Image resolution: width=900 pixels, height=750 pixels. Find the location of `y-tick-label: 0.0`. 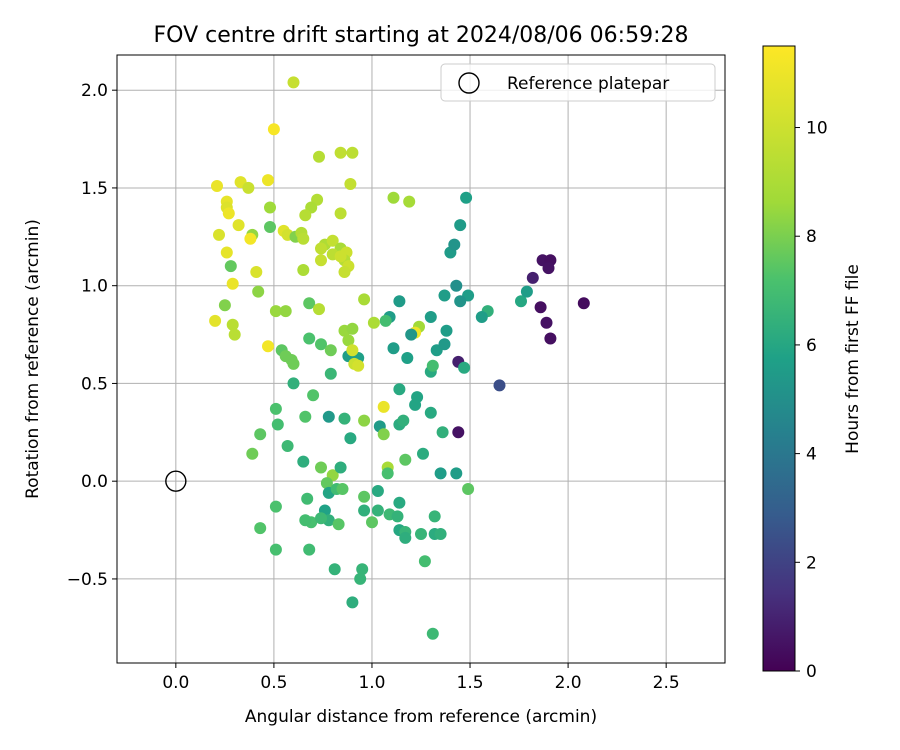

y-tick-label: 0.0 is located at coordinates (94, 482).